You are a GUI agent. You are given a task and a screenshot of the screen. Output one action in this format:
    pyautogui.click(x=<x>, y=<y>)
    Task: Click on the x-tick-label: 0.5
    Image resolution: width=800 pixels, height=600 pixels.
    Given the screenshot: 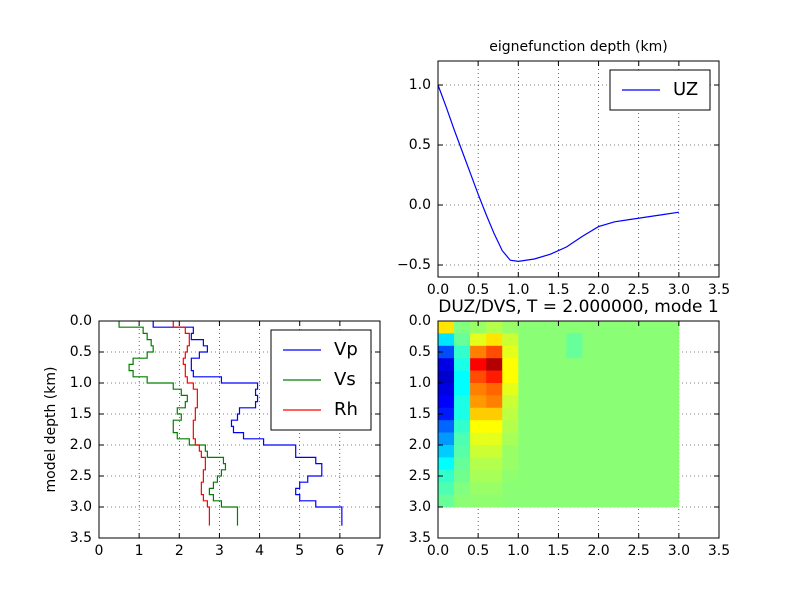 What is the action you would take?
    pyautogui.click(x=478, y=551)
    